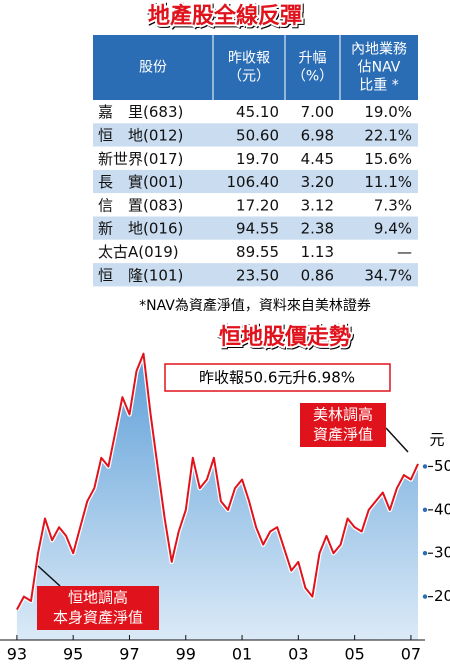 The width and height of the screenshot is (450, 665). I want to click on table-cell: 23.50, so click(257, 275).